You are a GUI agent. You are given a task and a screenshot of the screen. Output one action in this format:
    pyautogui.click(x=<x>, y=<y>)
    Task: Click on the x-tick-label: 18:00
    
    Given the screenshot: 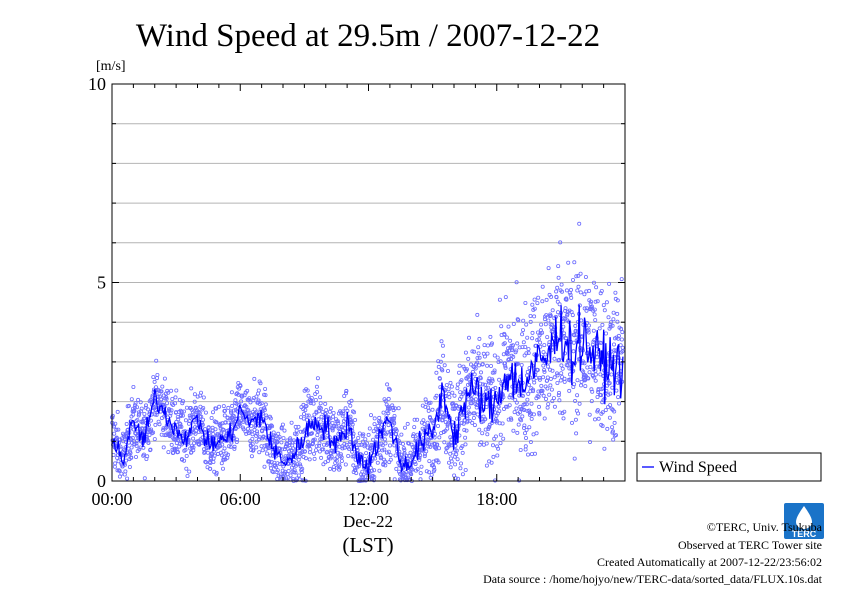 What is the action you would take?
    pyautogui.click(x=496, y=499)
    